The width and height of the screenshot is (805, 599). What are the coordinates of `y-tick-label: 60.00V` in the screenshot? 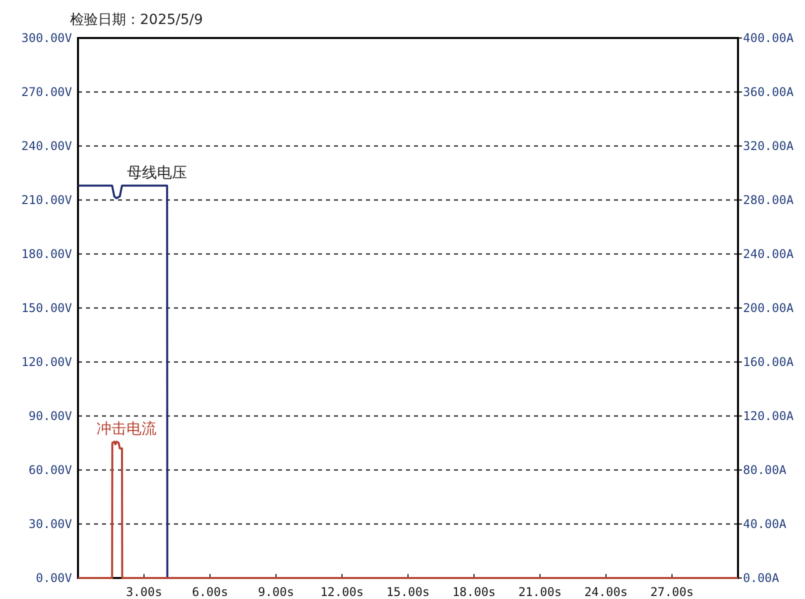 It's located at (50, 470).